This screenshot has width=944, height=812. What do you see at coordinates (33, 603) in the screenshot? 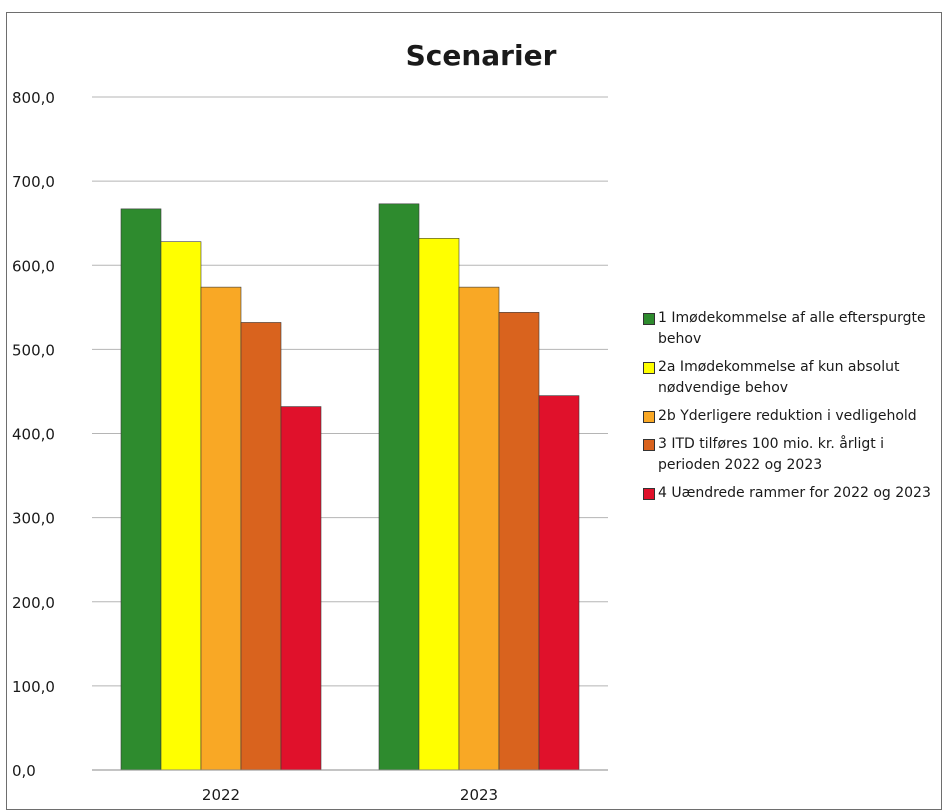
I see `y-tick-label: 200,0` at bounding box center [33, 603].